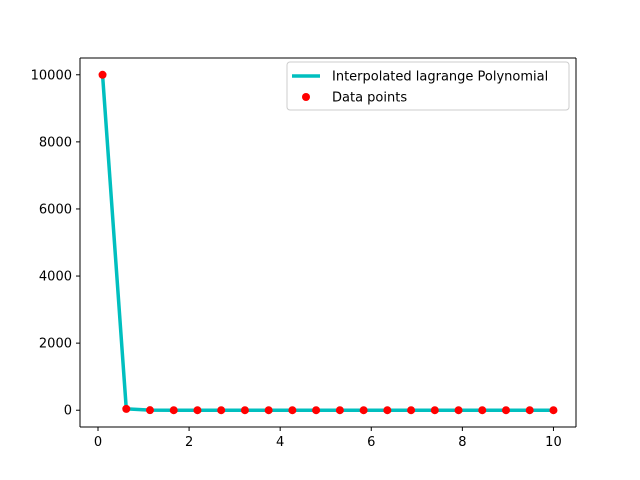 This screenshot has width=640, height=480. What do you see at coordinates (371, 442) in the screenshot?
I see `x-tick-label-3: 6` at bounding box center [371, 442].